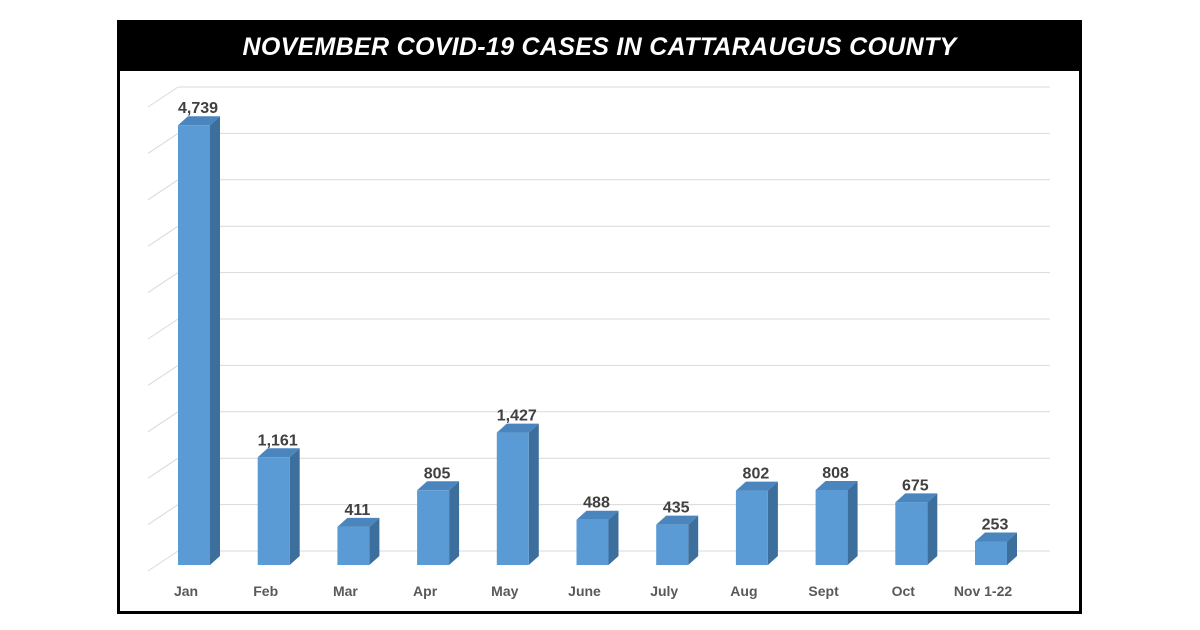  What do you see at coordinates (345, 591) in the screenshot?
I see `x-tick-label: Mar` at bounding box center [345, 591].